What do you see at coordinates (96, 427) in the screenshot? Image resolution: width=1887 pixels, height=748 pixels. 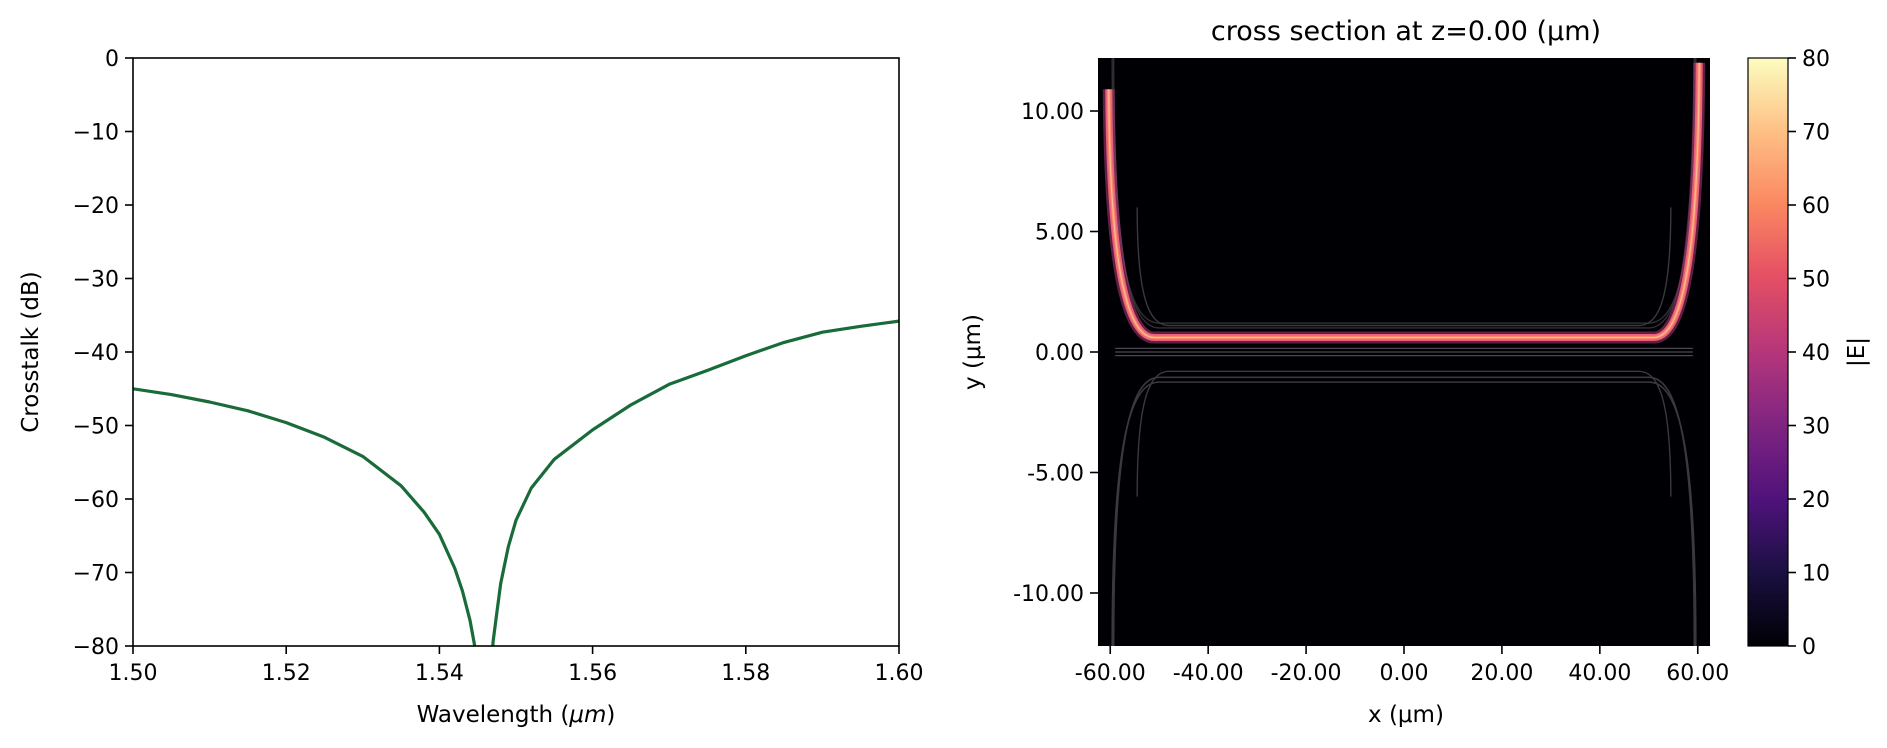 I see `crosstalk-y-tick-label: −50` at bounding box center [96, 427].